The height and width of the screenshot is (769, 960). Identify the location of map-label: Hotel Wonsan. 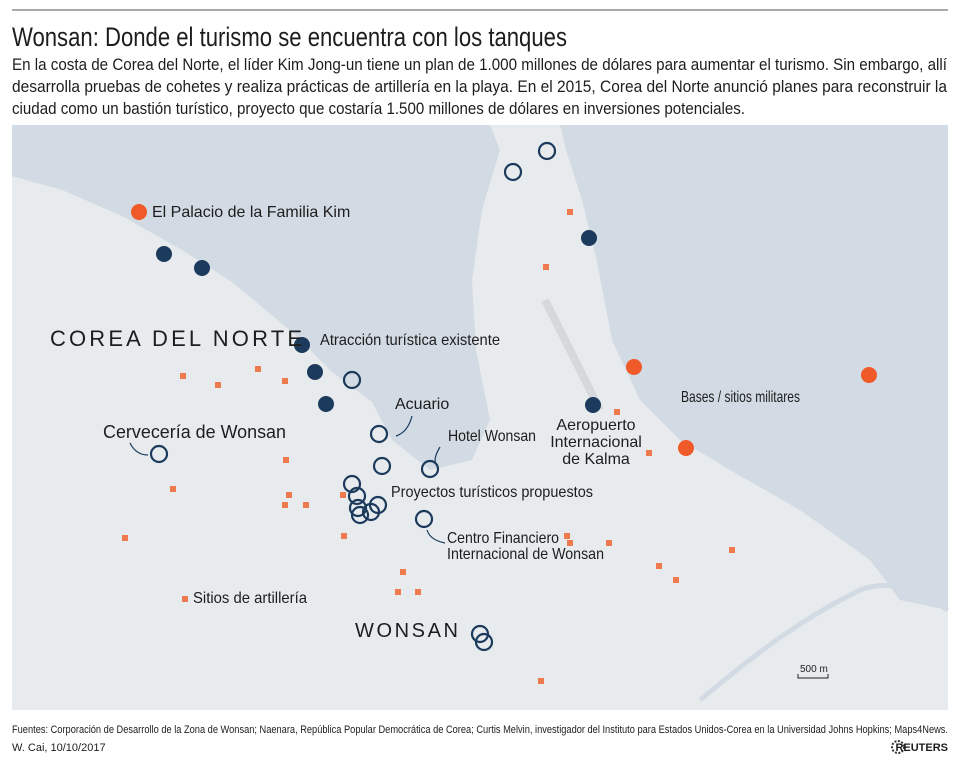
(492, 436).